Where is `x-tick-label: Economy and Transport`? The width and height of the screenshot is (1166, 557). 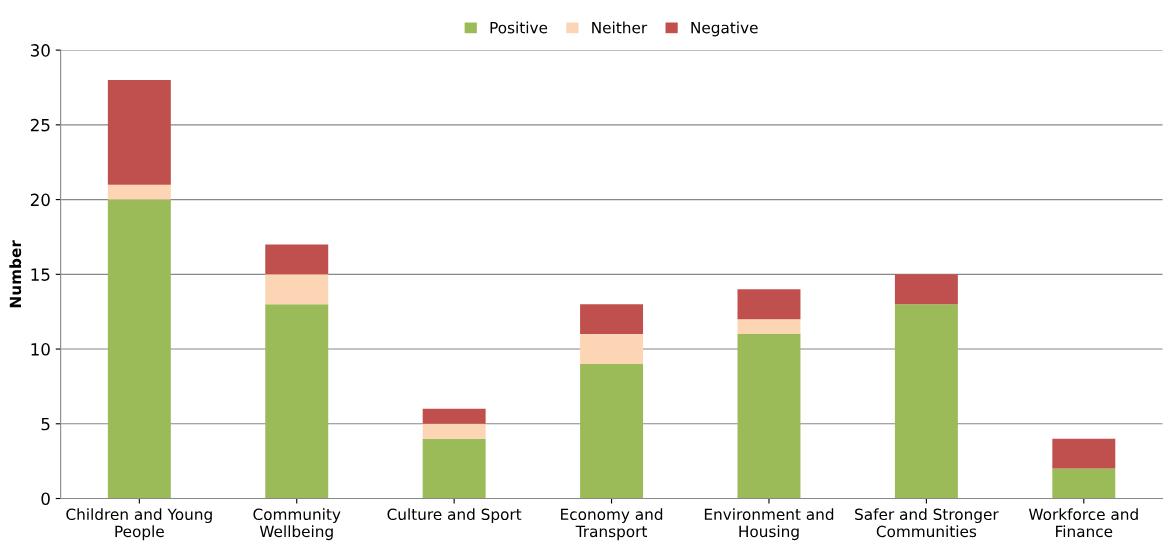 x-tick-label: Economy and Transport is located at coordinates (612, 524).